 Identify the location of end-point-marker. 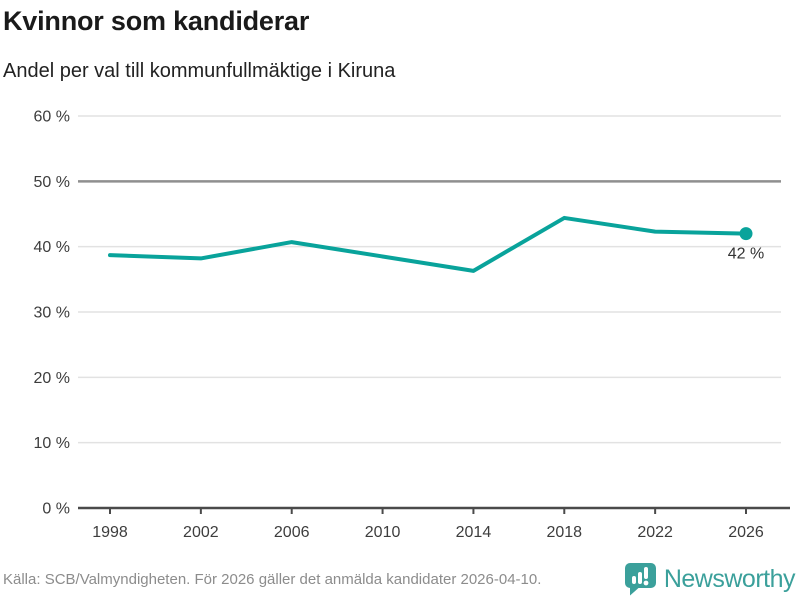
(746, 234).